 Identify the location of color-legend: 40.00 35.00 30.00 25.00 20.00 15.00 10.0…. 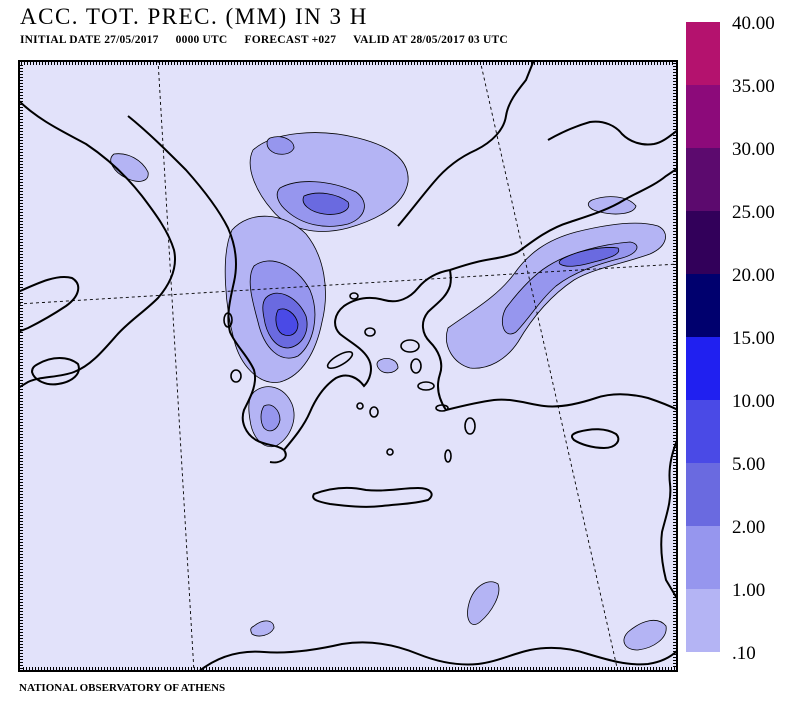
(745, 338).